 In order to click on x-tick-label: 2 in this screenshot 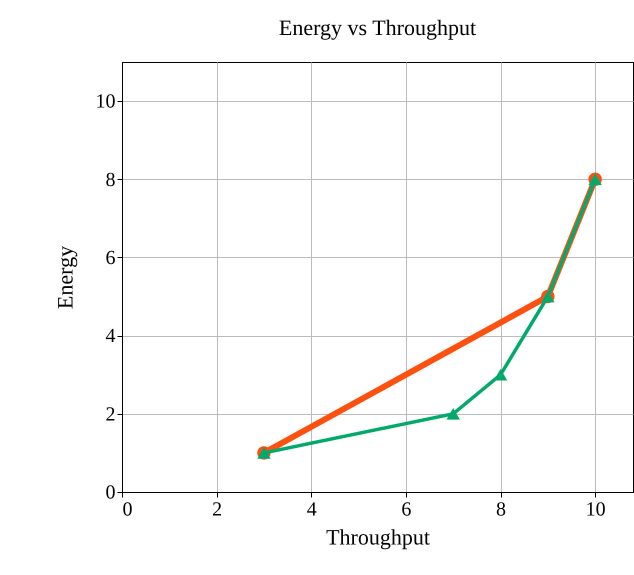, I will do `click(217, 509)`.